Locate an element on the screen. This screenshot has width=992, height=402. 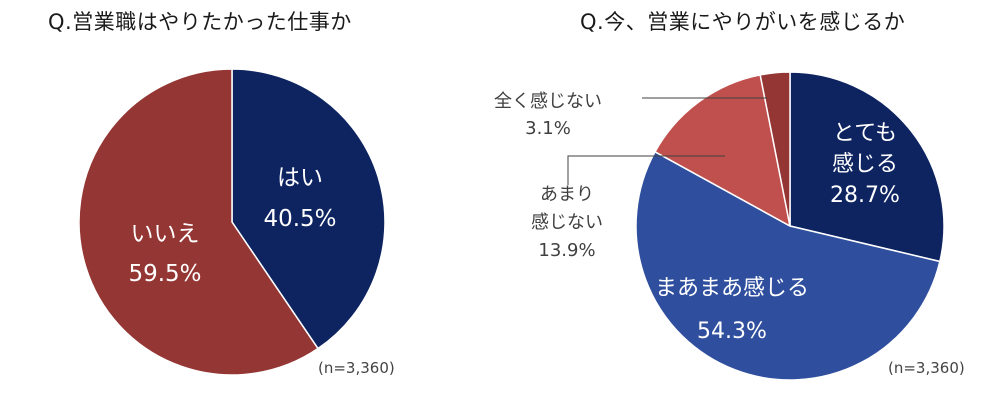
leader-line is located at coordinates (646, 170).